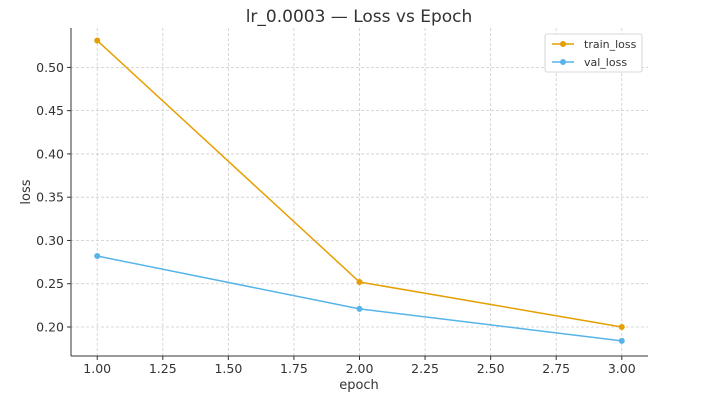 Image resolution: width=718 pixels, height=407 pixels. Describe the element at coordinates (593, 53) in the screenshot. I see `legend: train_loss val_loss` at that location.